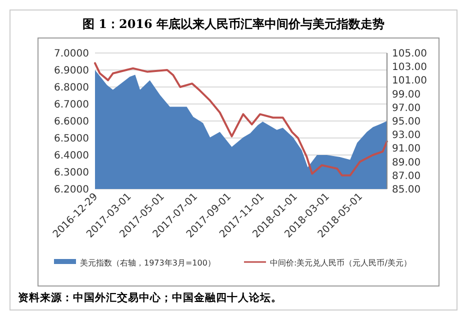  What do you see at coordinates (406, 176) in the screenshot?
I see `y2-tick-label: 87.00` at bounding box center [406, 176].